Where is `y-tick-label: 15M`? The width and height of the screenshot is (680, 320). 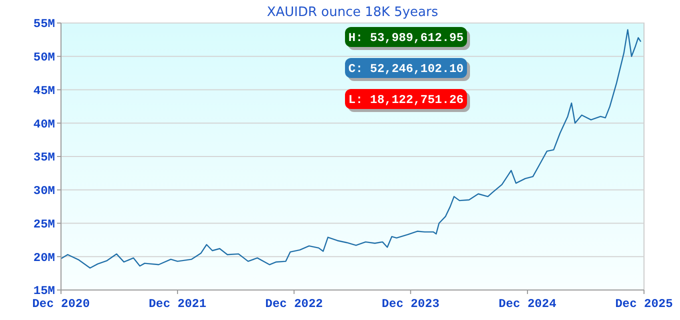
y-tick-label: 15M is located at coordinates (44, 291).